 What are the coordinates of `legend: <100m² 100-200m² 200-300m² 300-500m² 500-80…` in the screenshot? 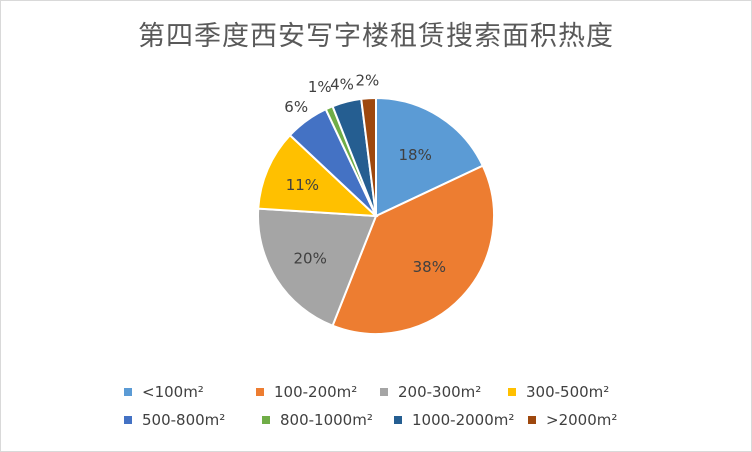 It's located at (384, 406).